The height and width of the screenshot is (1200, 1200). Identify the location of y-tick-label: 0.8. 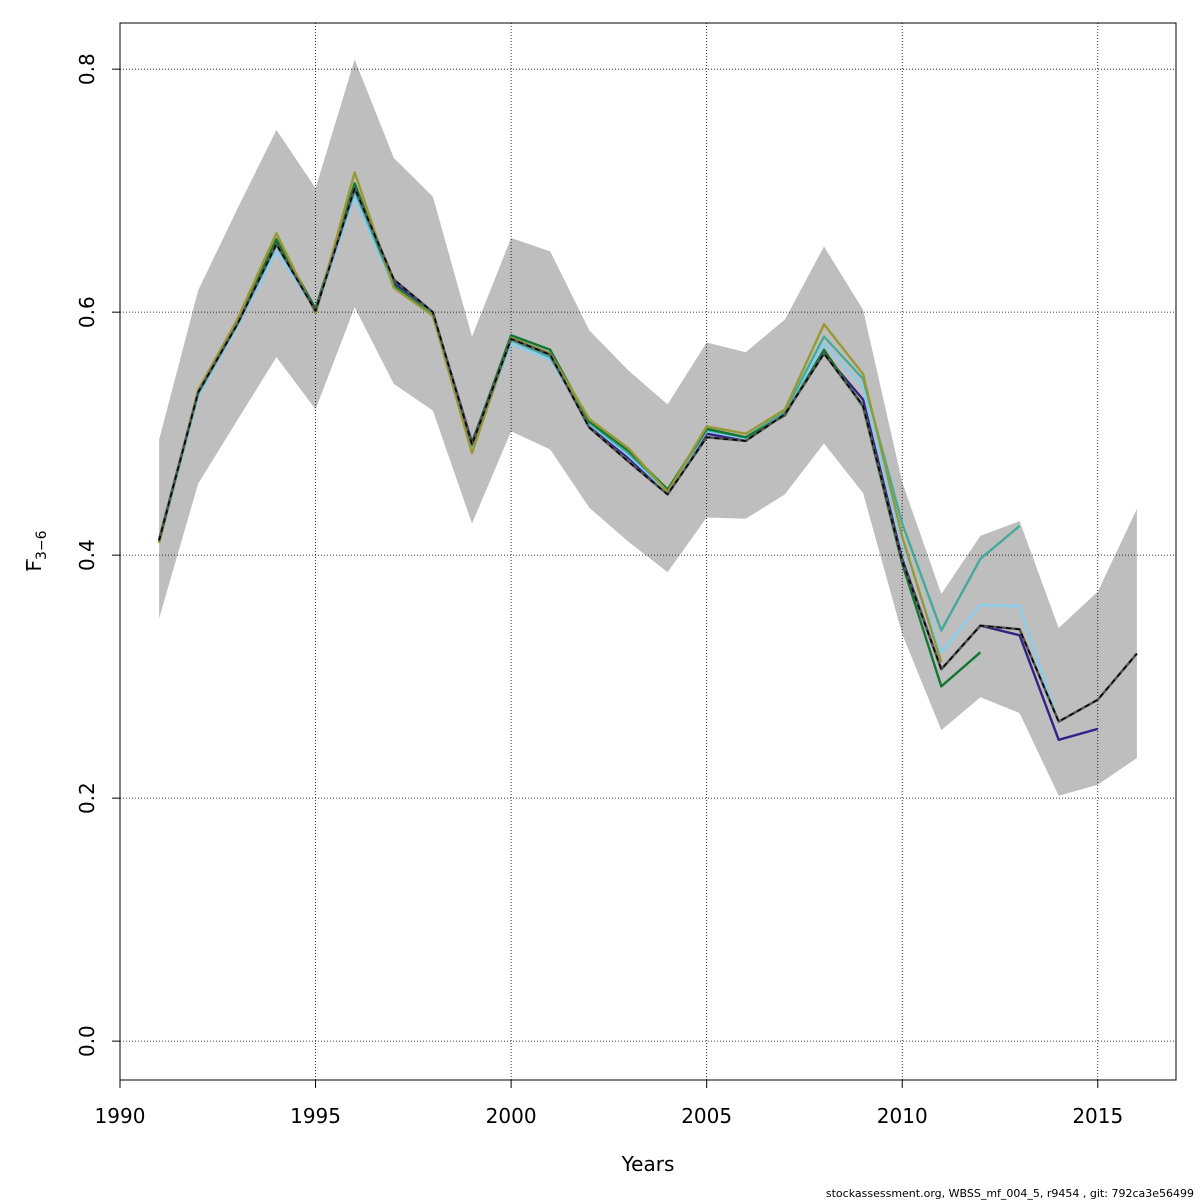
(87, 69).